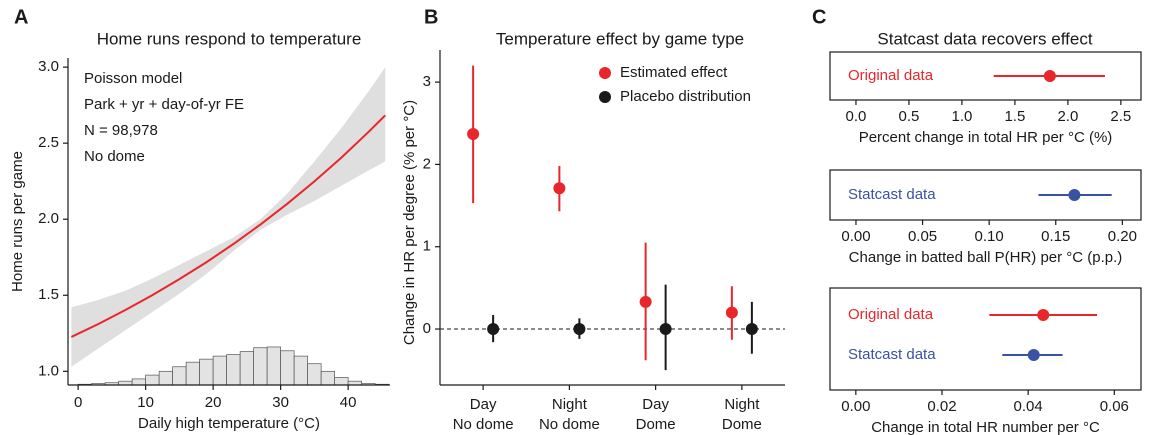 The width and height of the screenshot is (1161, 435). What do you see at coordinates (48, 370) in the screenshot?
I see `y-tick-label: 1.0` at bounding box center [48, 370].